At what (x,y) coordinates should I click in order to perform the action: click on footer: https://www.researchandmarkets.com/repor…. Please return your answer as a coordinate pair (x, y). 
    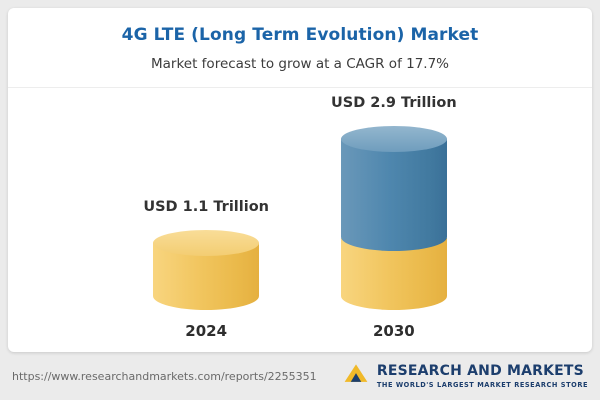
    Looking at the image, I should click on (300, 376).